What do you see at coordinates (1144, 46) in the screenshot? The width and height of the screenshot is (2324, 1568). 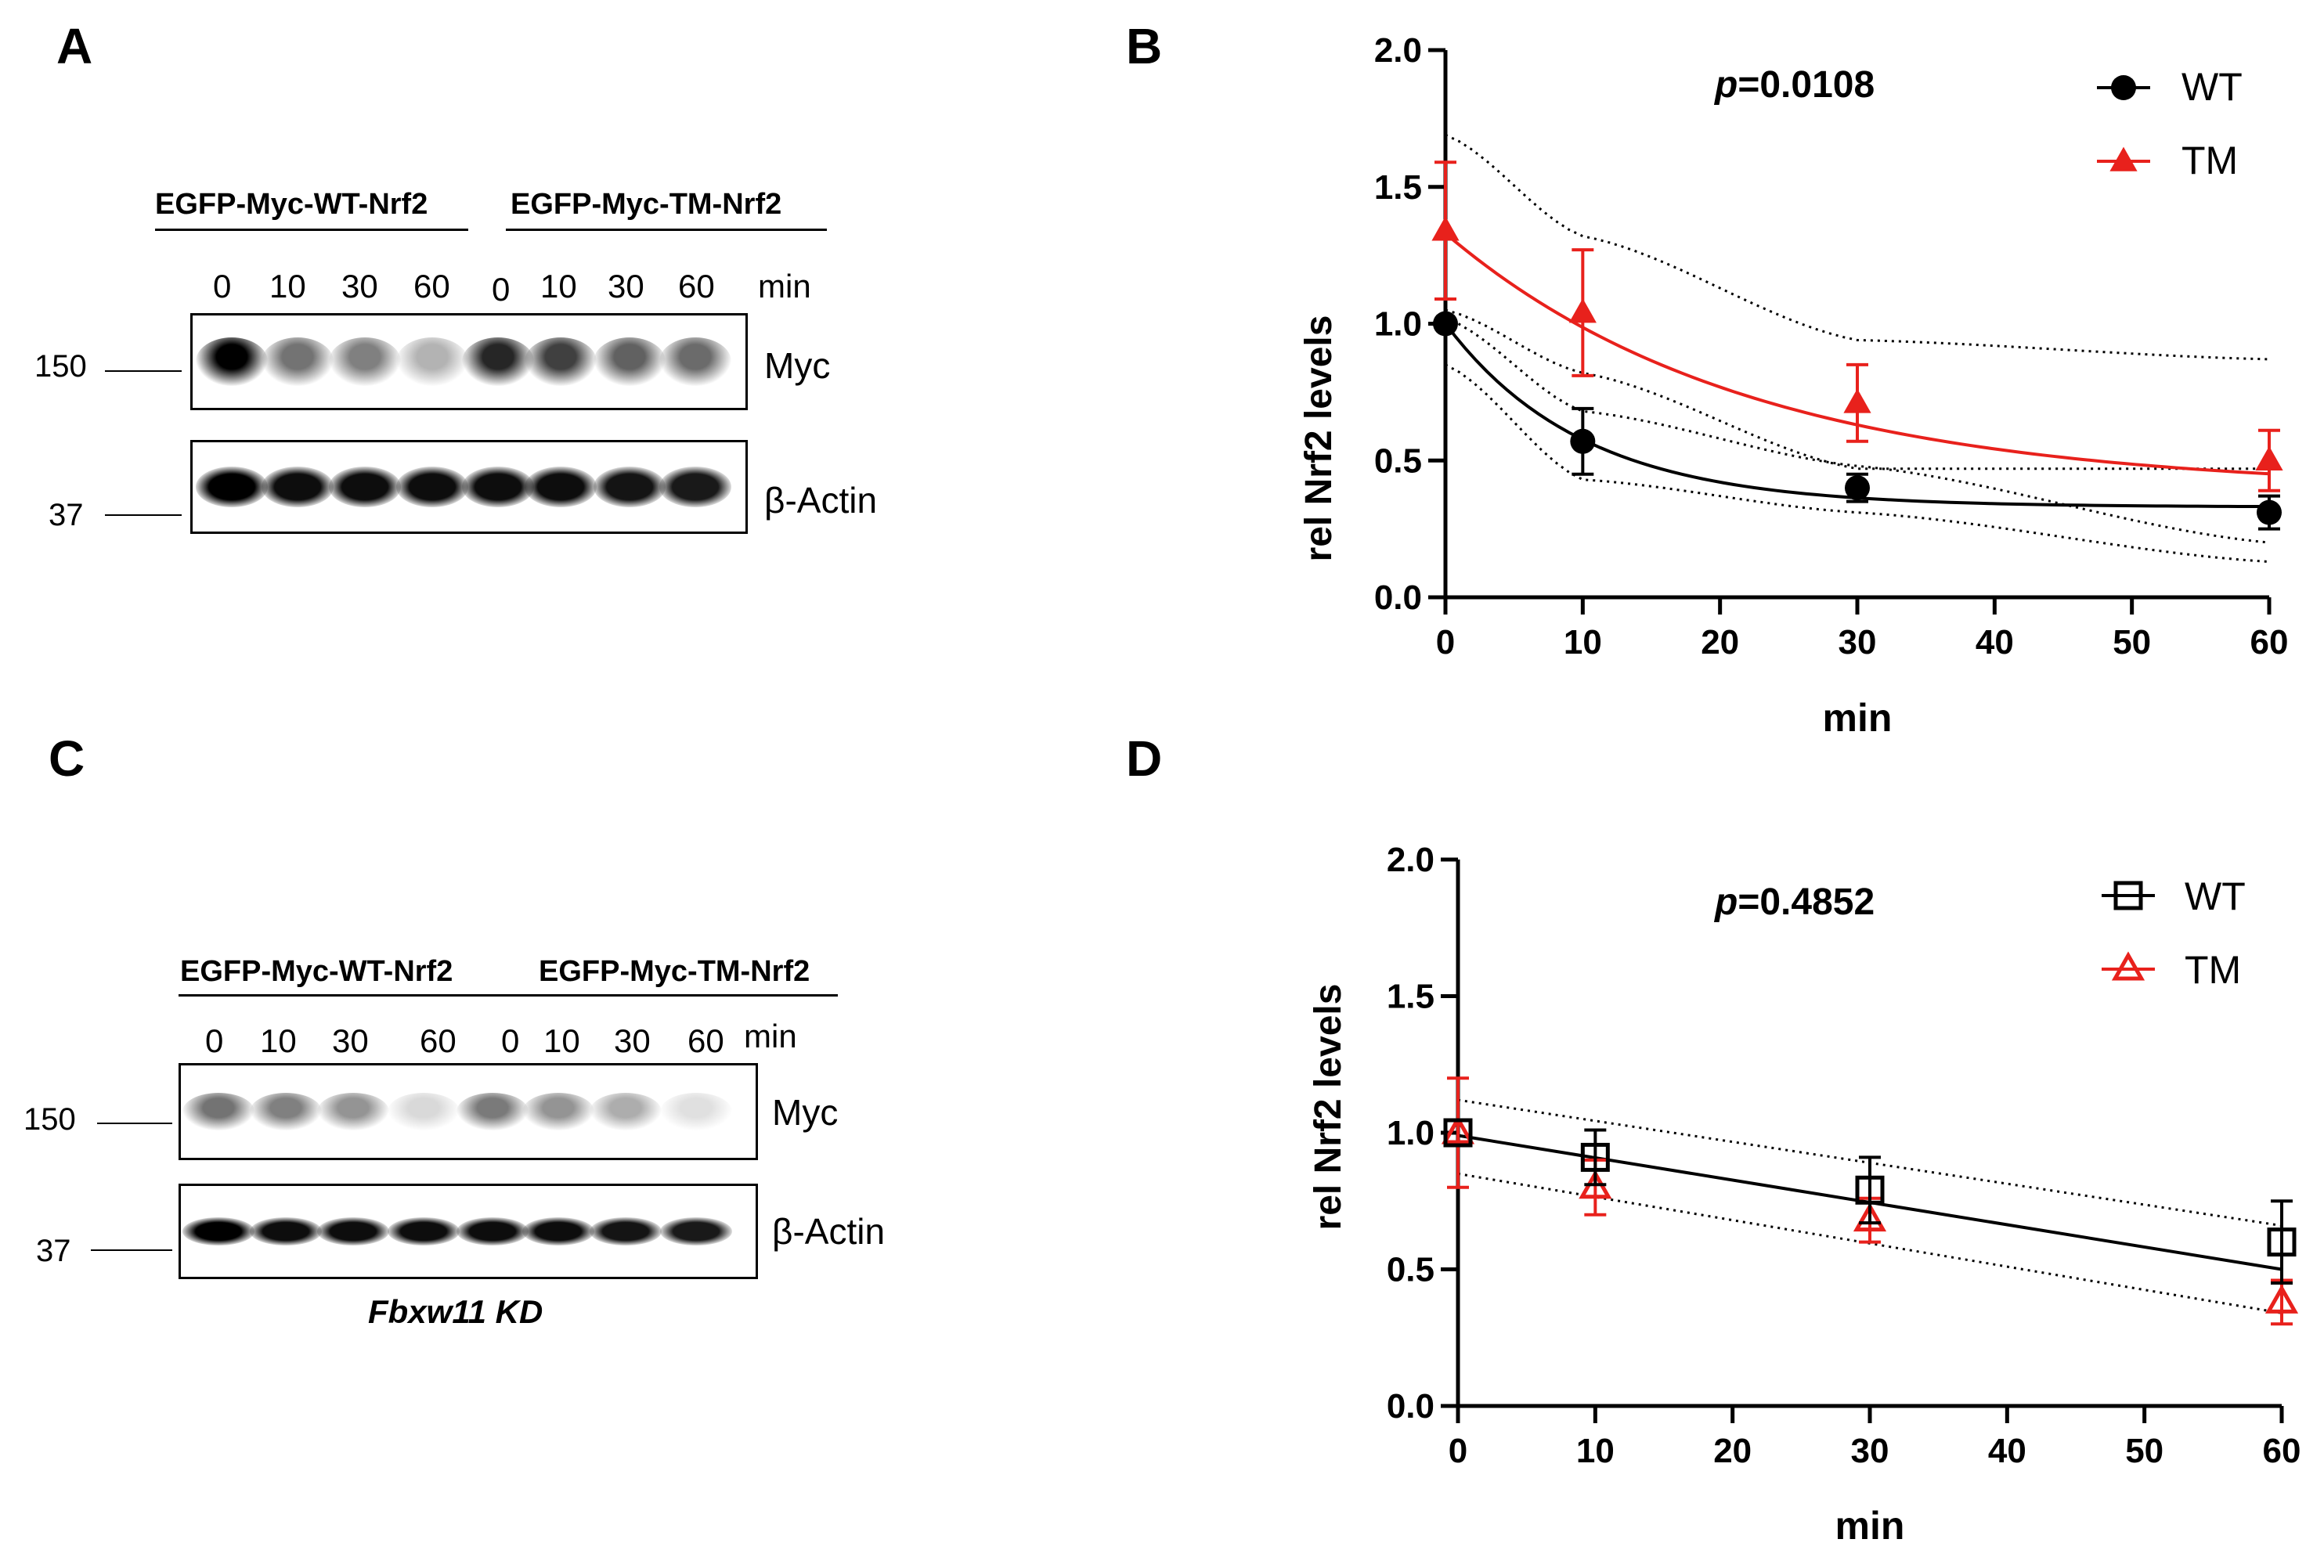 I see `panel-letter-b: B` at bounding box center [1144, 46].